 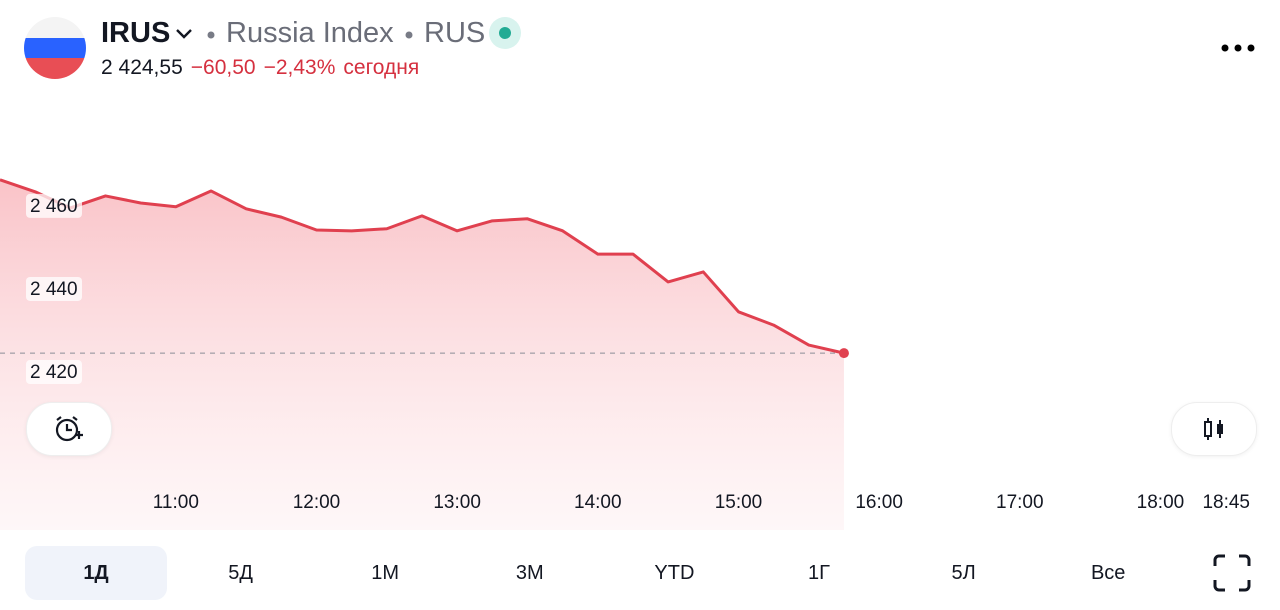 I want to click on alert-icon, so click(x=69, y=429).